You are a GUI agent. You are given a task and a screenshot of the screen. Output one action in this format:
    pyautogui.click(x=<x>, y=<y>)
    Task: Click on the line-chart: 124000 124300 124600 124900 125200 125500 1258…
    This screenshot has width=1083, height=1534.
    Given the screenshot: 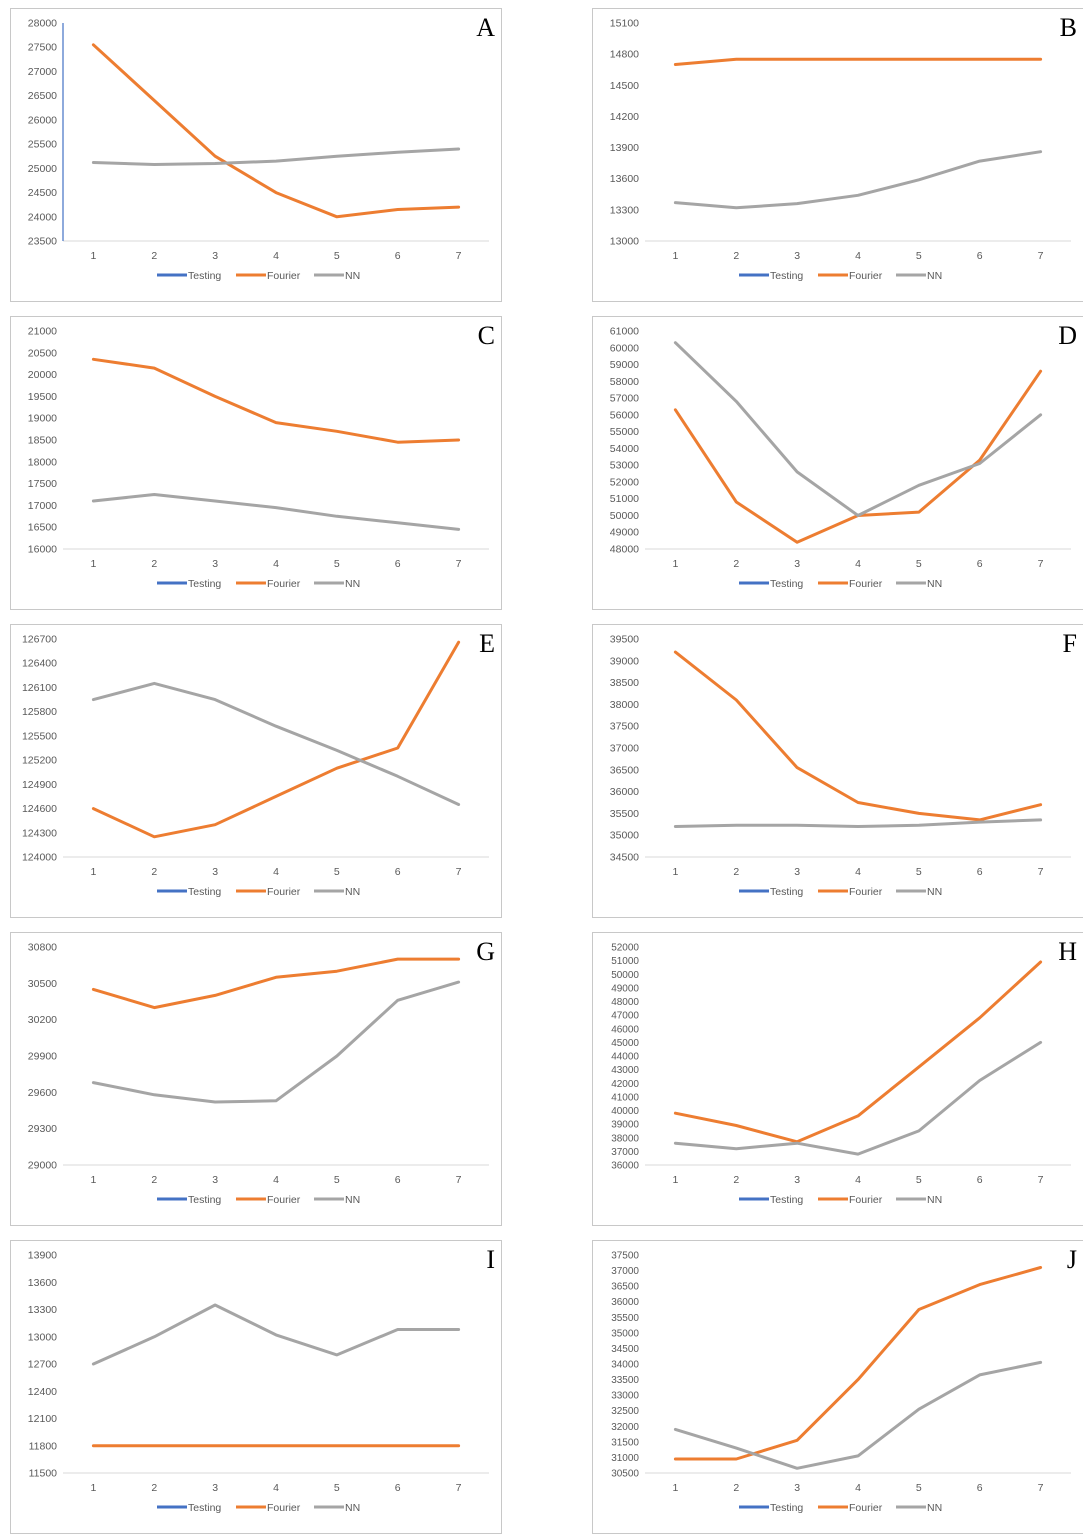 What is the action you would take?
    pyautogui.click(x=255, y=766)
    